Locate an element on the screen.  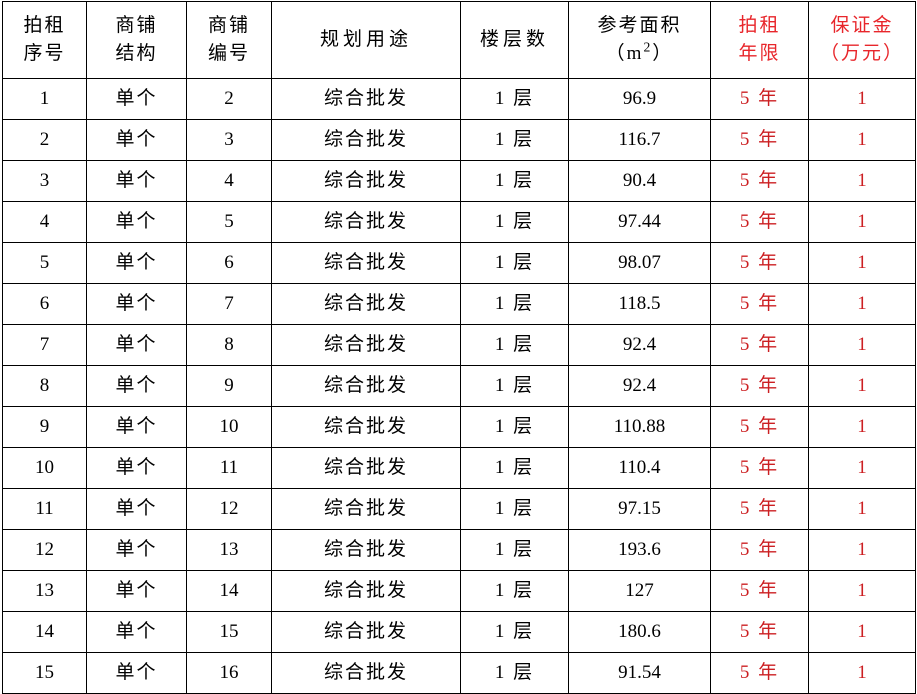
header-line-2: 序号 is located at coordinates (44, 53).